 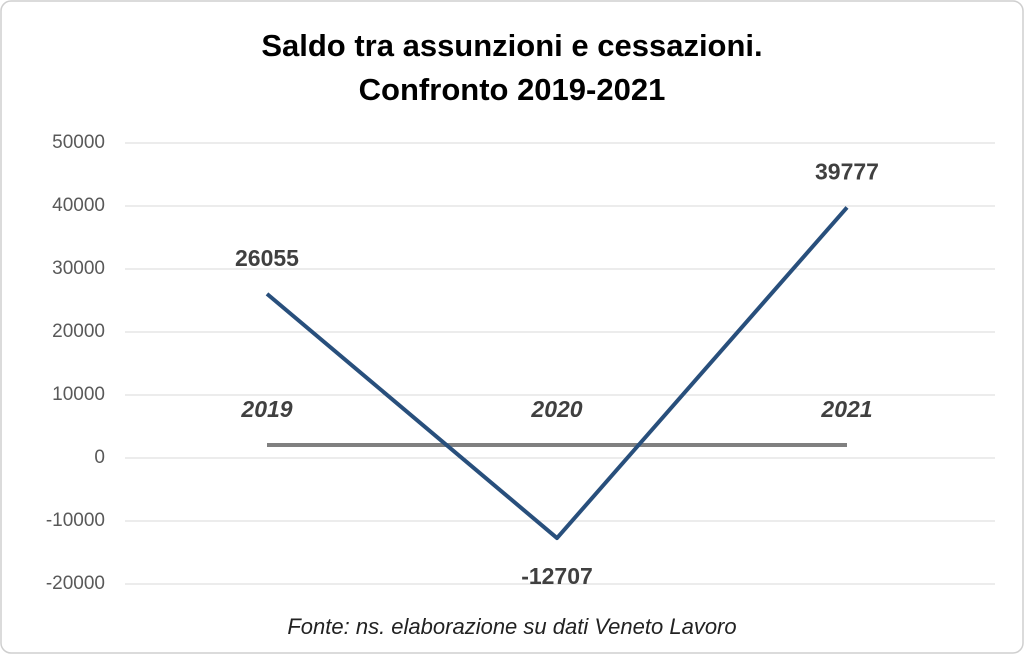 What do you see at coordinates (78, 268) in the screenshot?
I see `y-tick-label: 30000` at bounding box center [78, 268].